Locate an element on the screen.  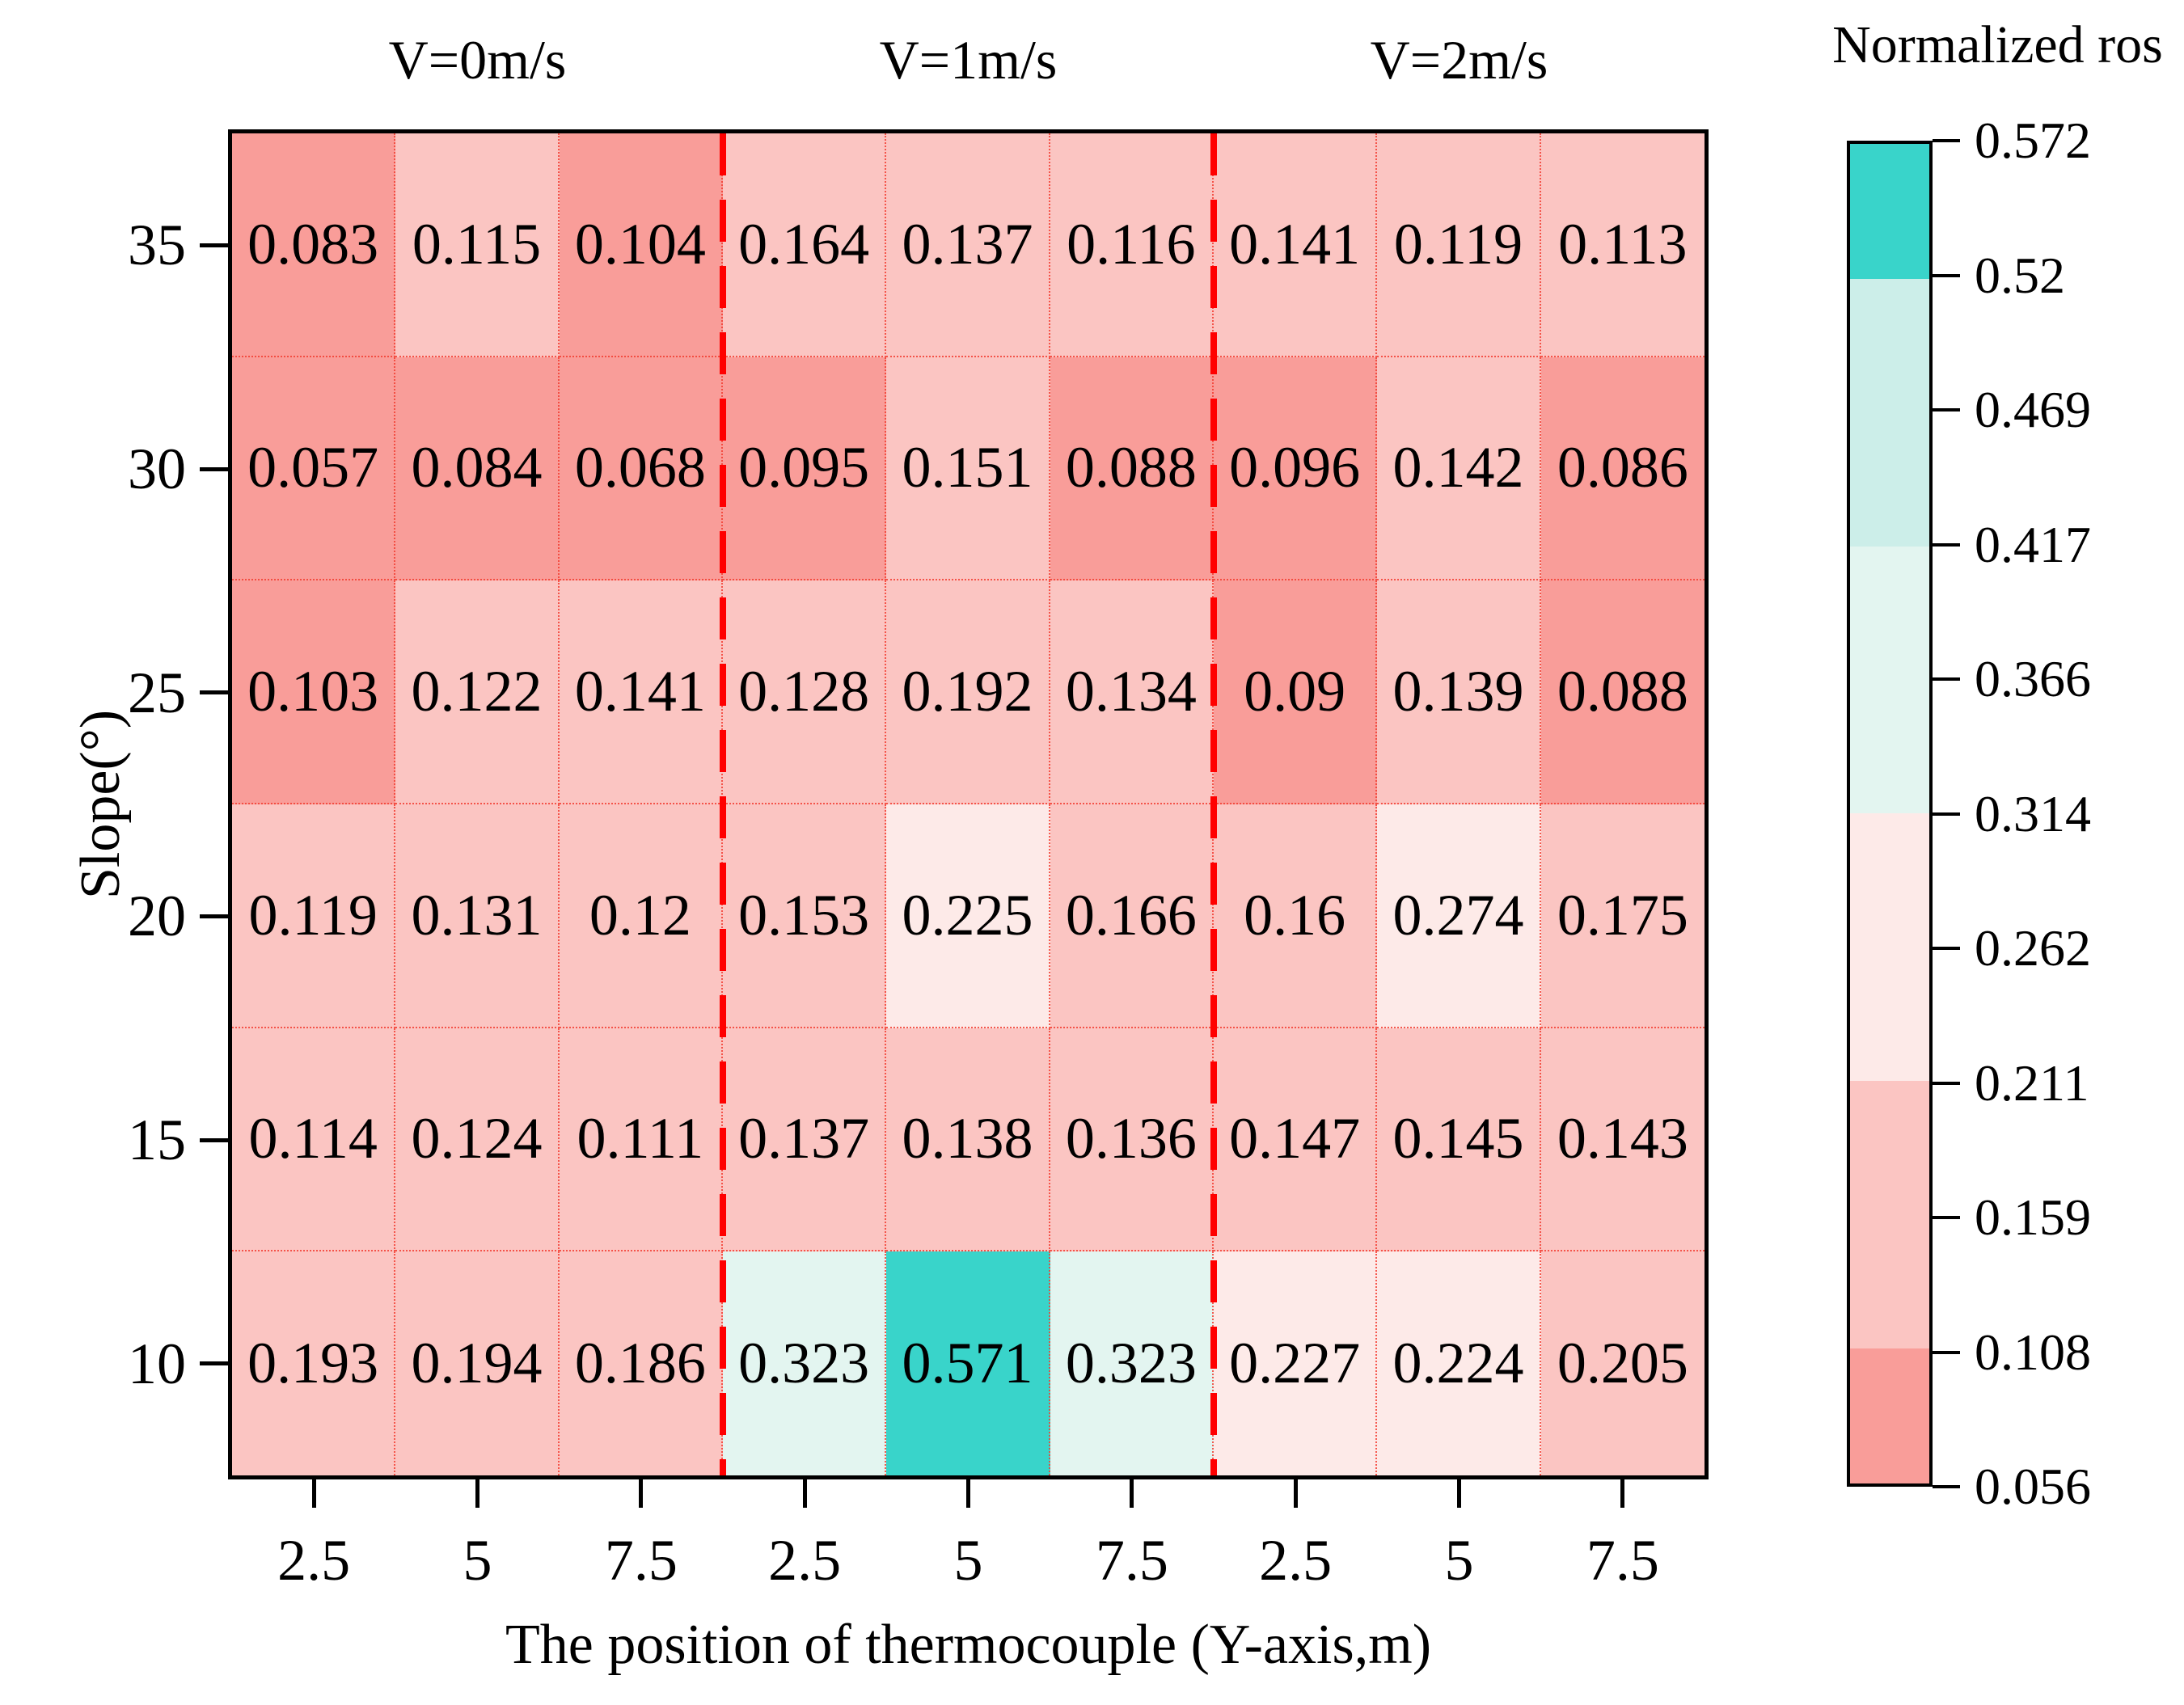
heatmap-cell: 0.16 is located at coordinates (1295, 916).